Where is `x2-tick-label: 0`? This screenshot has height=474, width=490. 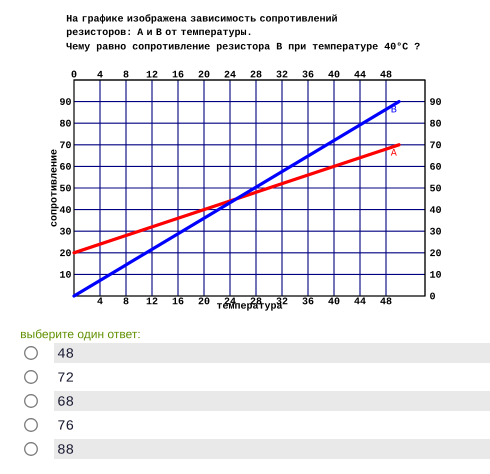 x2-tick-label: 0 is located at coordinates (74, 74).